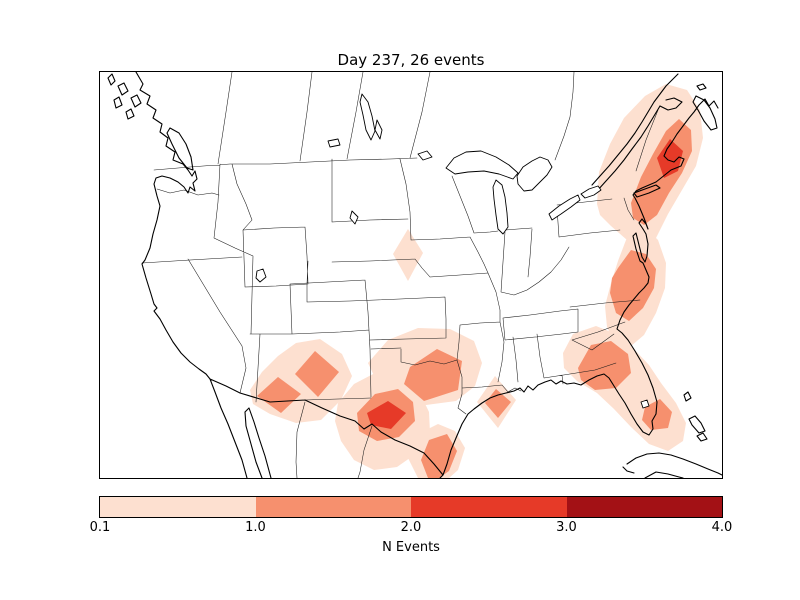 This screenshot has height=600, width=800. Describe the element at coordinates (411, 547) in the screenshot. I see `colorbar-axis-label: N Events` at that location.